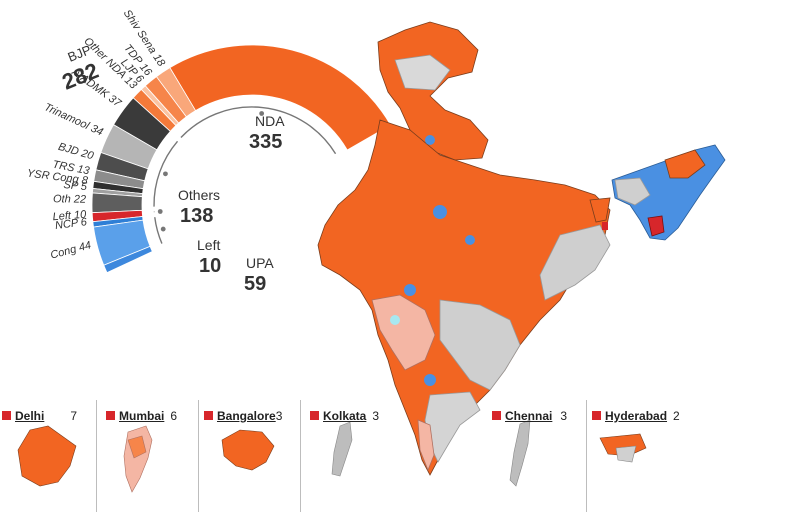 This screenshot has width=802, height=530. I want to click on coalition-others-value: 138, so click(196, 216).